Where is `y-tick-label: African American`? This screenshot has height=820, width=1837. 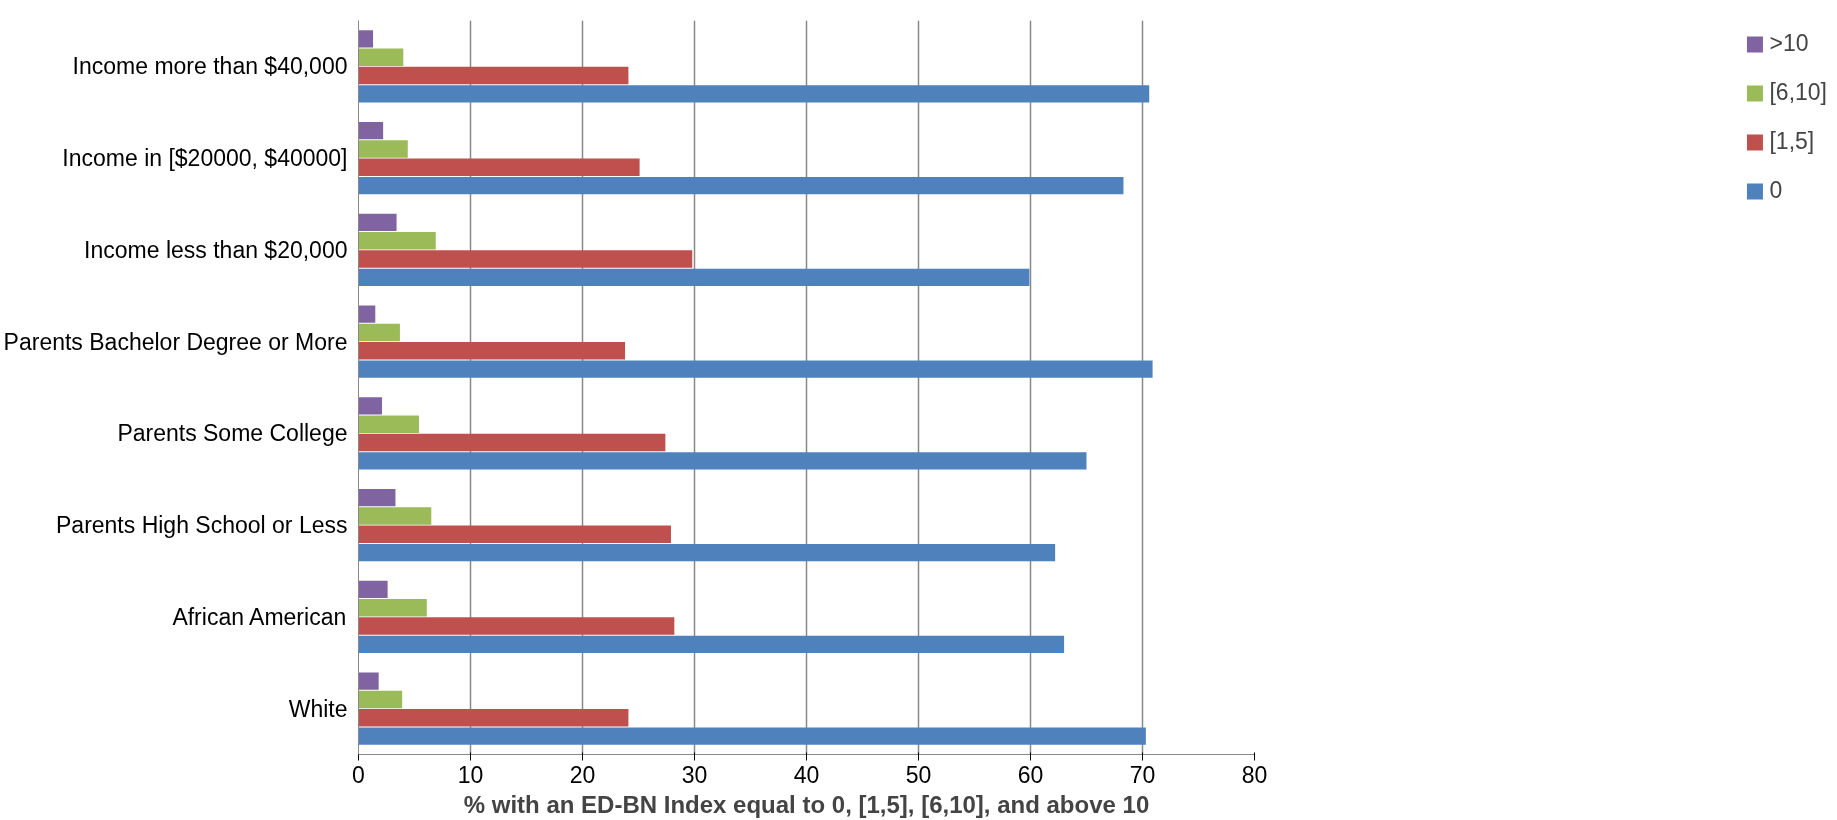 y-tick-label: African American is located at coordinates (259, 616).